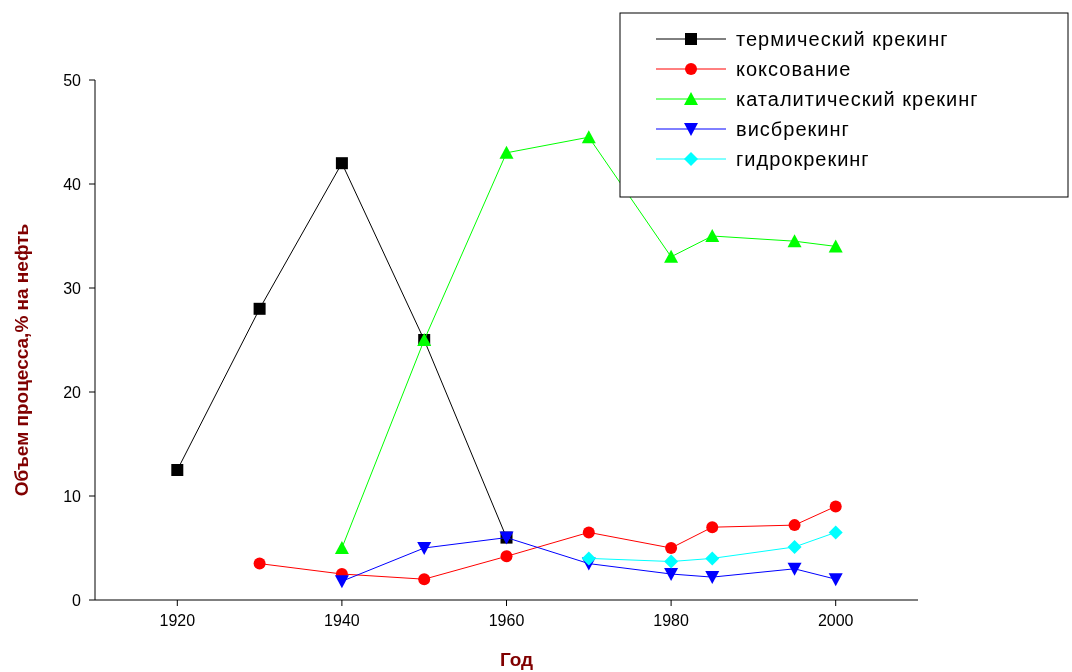 This screenshot has width=1072, height=672. What do you see at coordinates (21, 360) in the screenshot?
I see `y-axis-title: Объем процесса,% на нефть` at bounding box center [21, 360].